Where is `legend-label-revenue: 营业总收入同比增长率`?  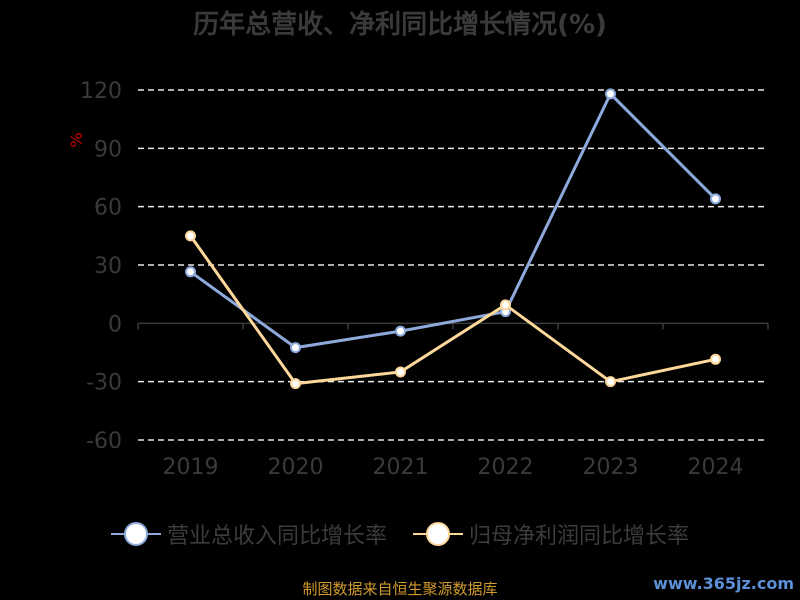 legend-label-revenue: 营业总收入同比增长率 is located at coordinates (276, 536).